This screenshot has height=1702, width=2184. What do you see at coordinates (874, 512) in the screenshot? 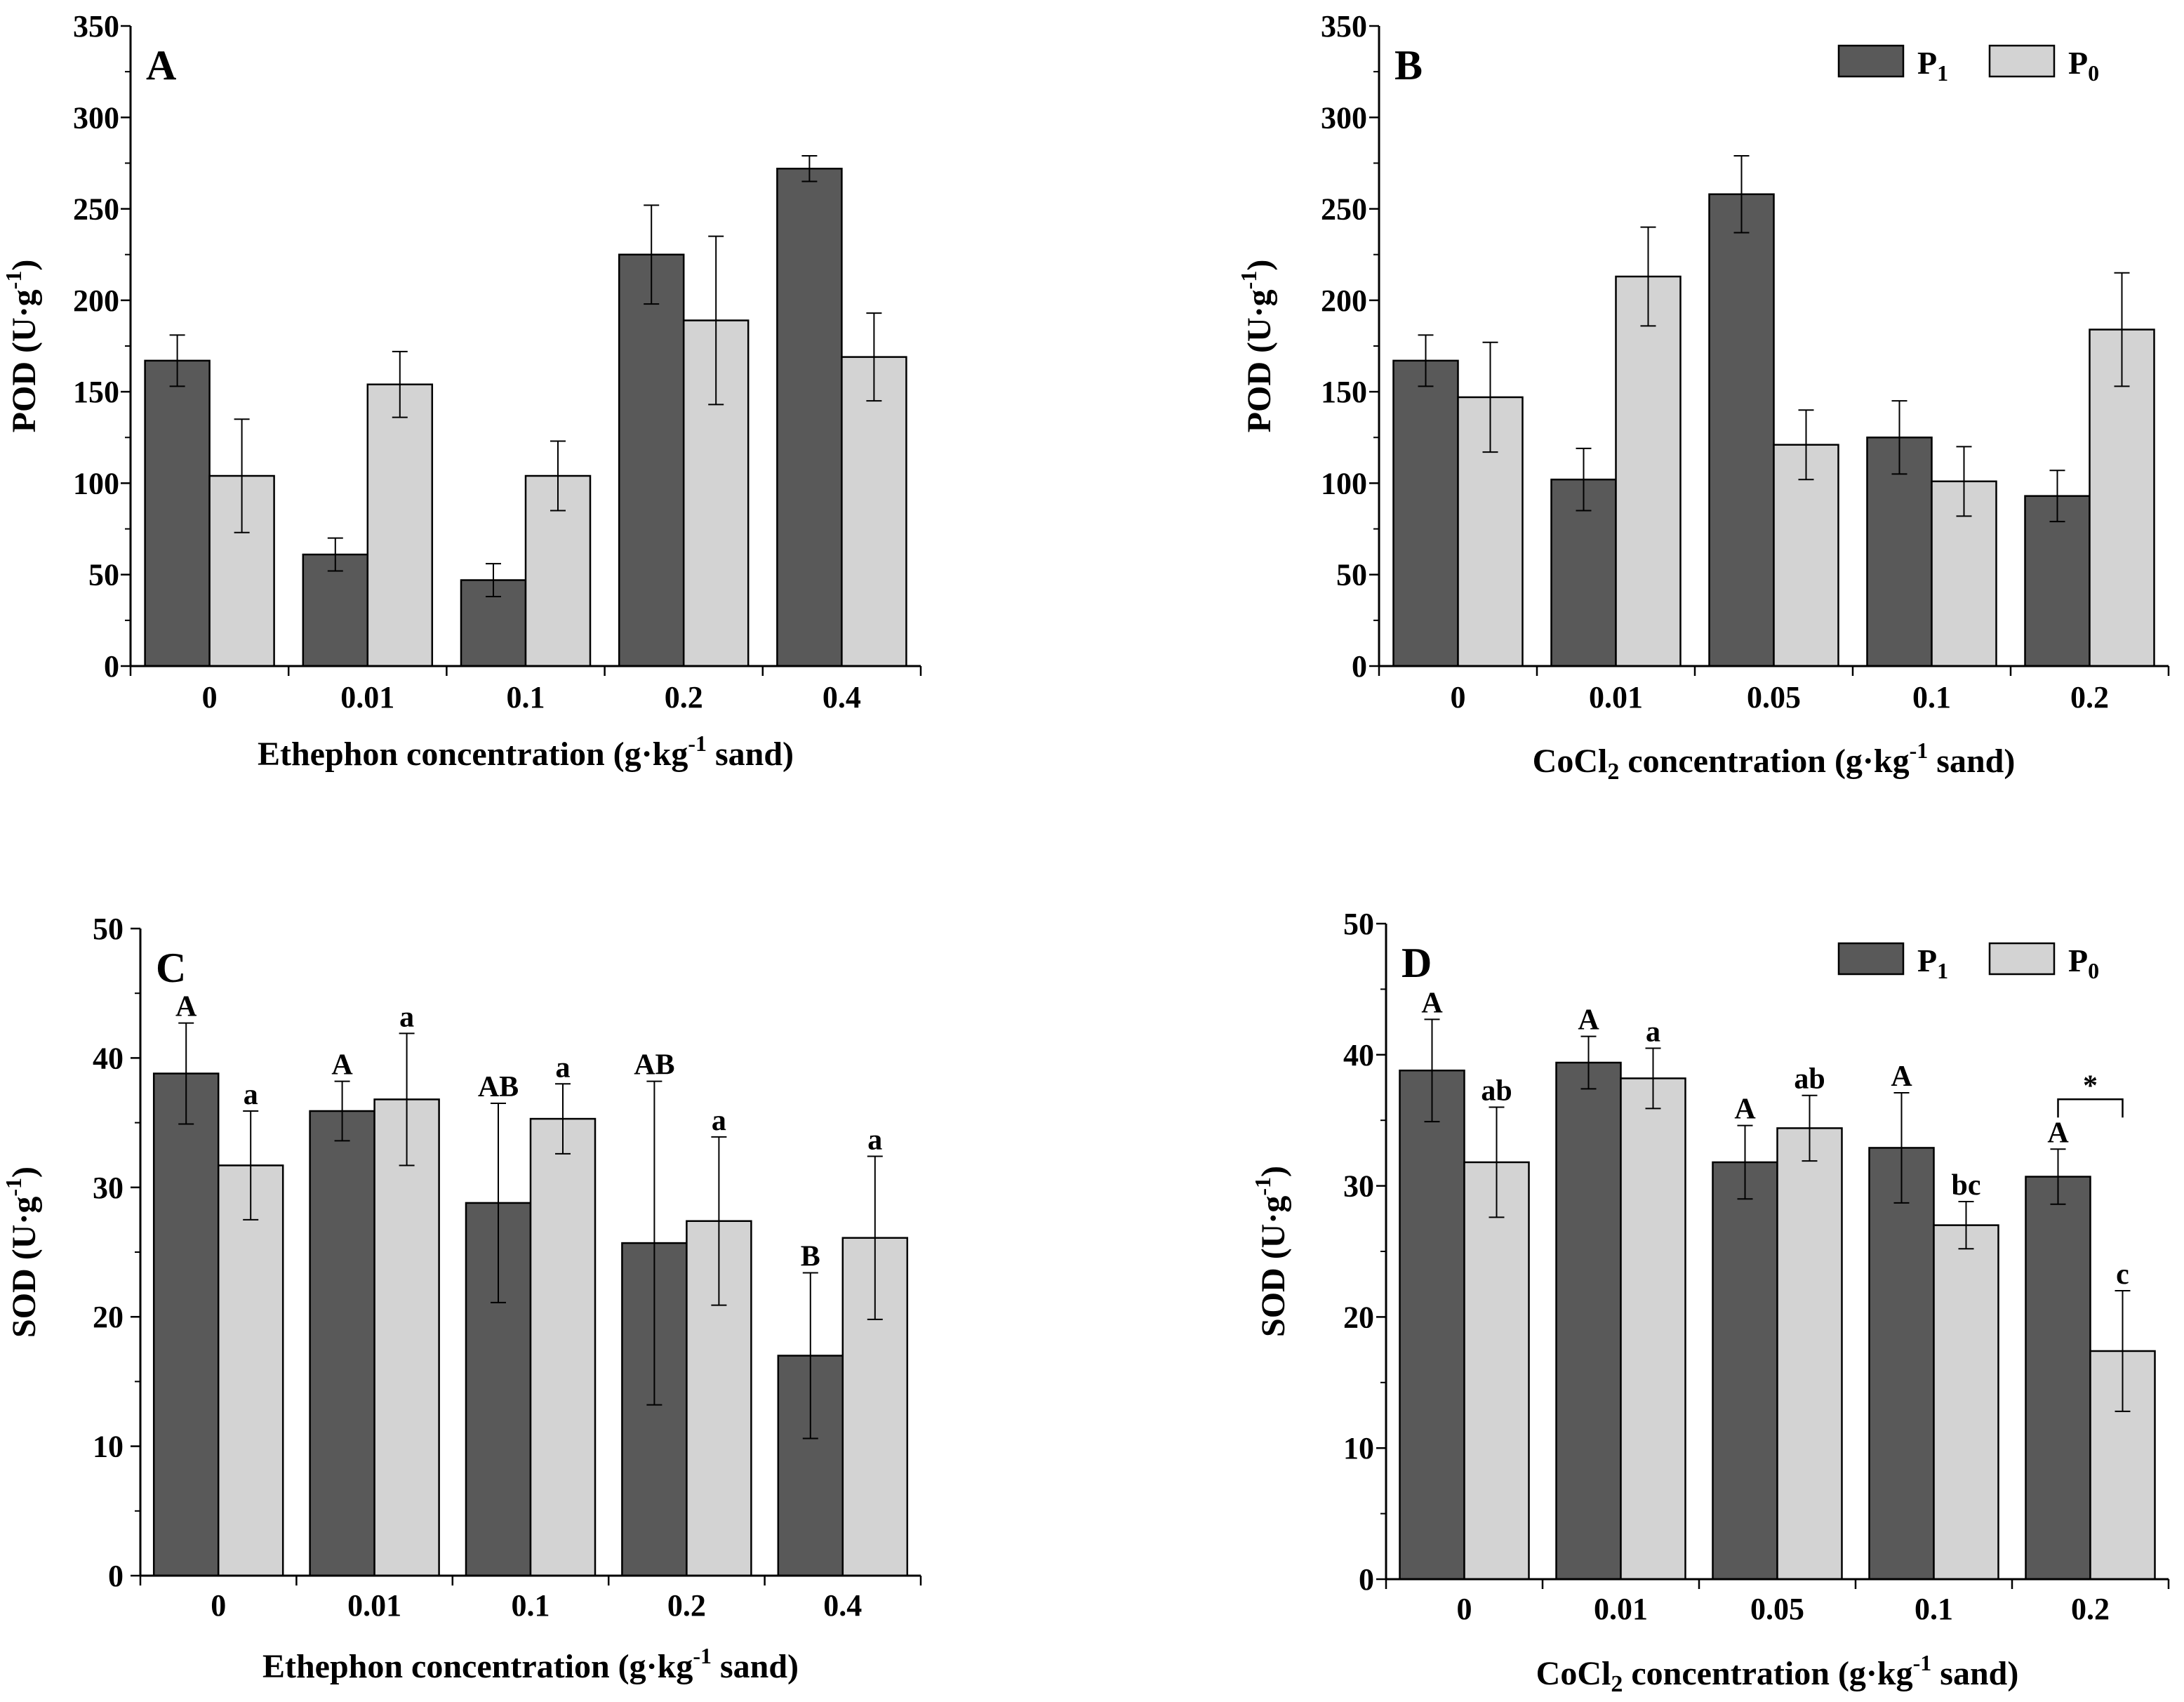
I see `bar-p0-0.4` at bounding box center [874, 512].